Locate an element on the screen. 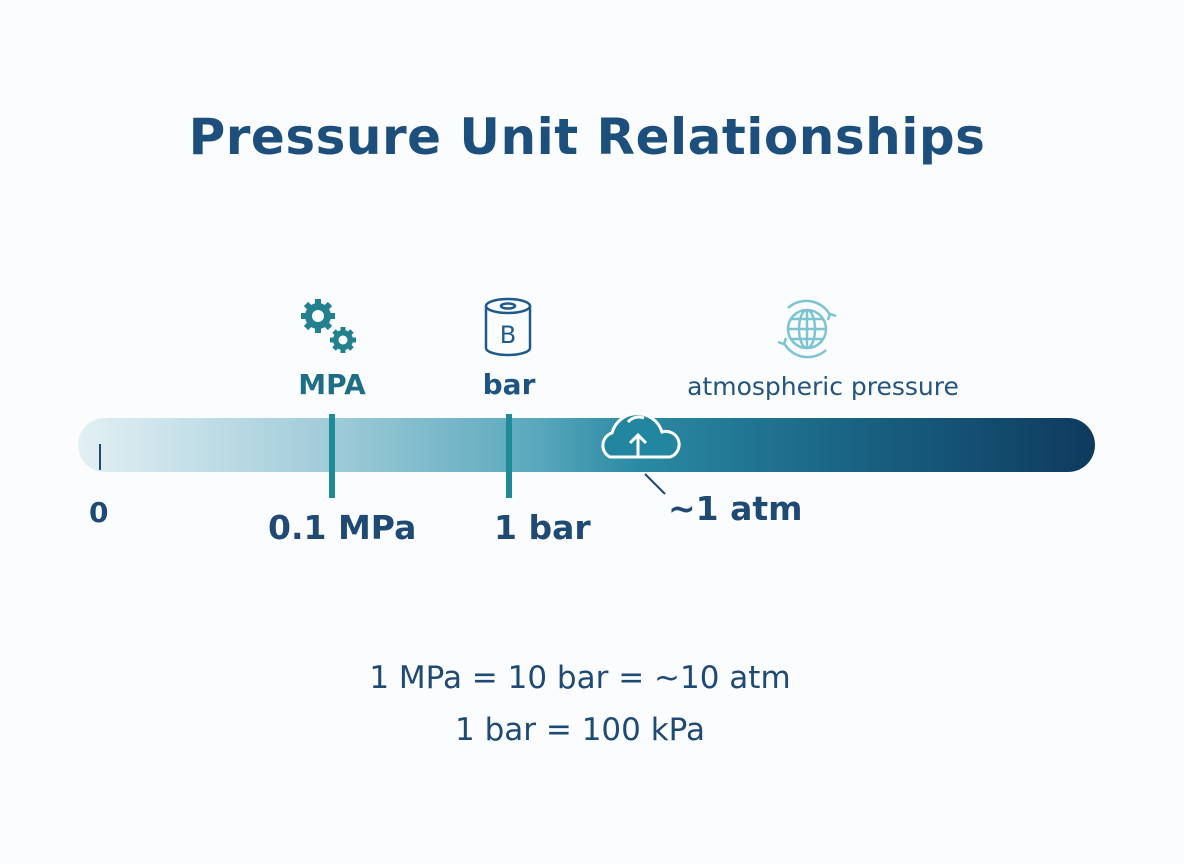 The height and width of the screenshot is (864, 1184). zero-value: 0 is located at coordinates (99, 512).